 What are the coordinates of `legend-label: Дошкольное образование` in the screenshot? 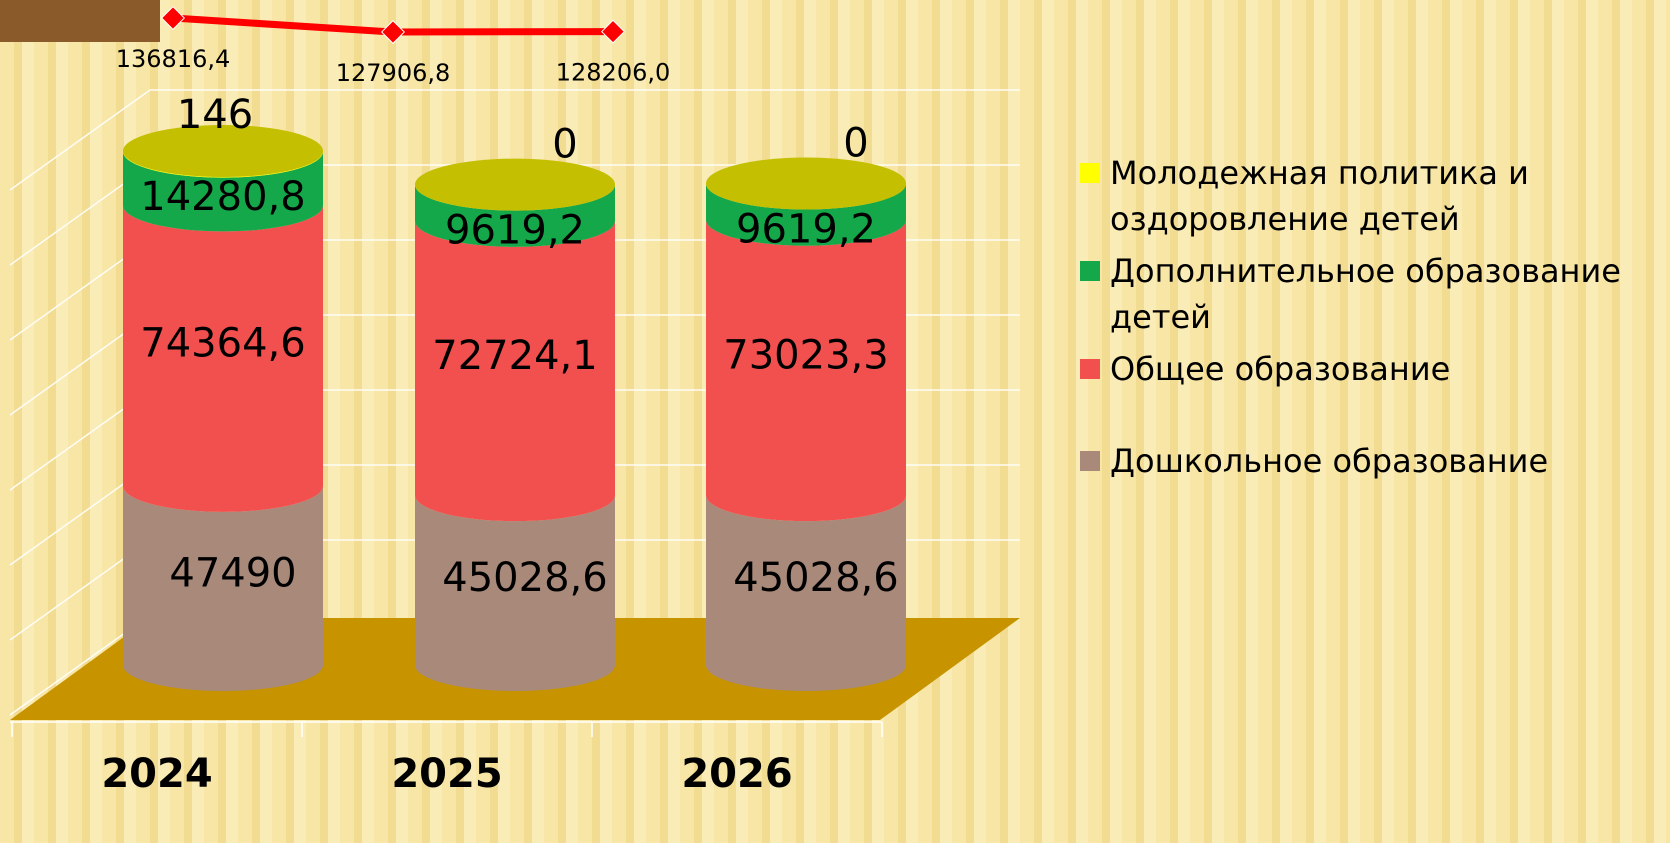 It's located at (1329, 461).